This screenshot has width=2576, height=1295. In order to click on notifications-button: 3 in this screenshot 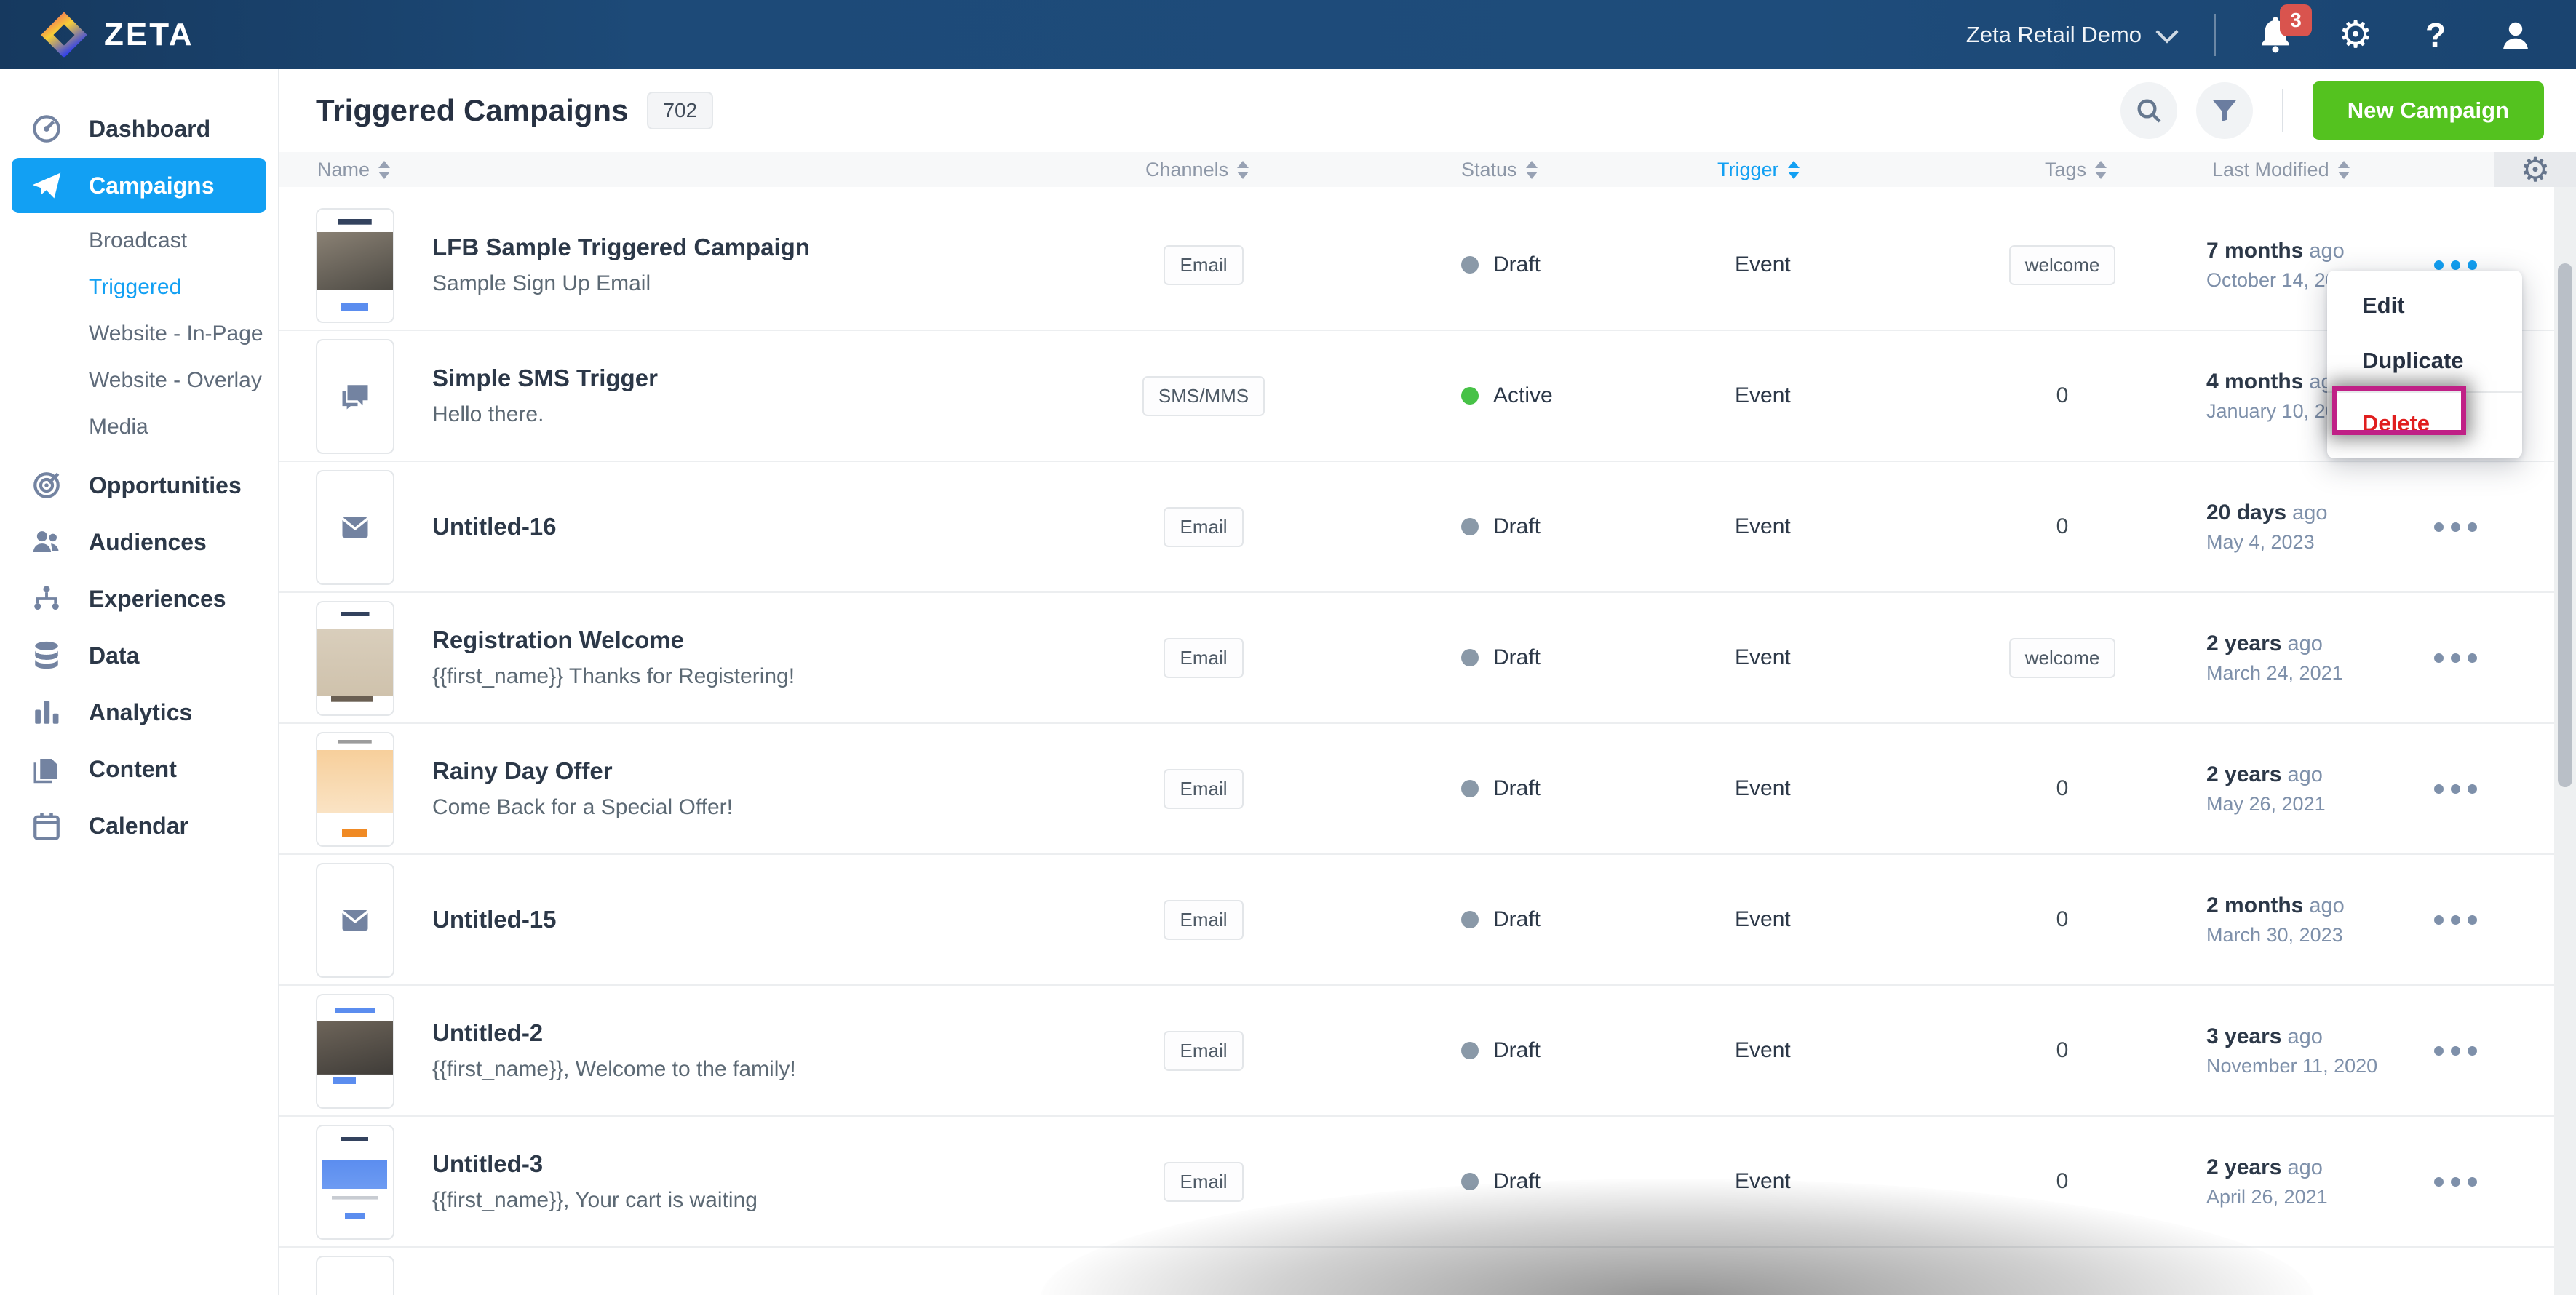, I will do `click(2283, 29)`.